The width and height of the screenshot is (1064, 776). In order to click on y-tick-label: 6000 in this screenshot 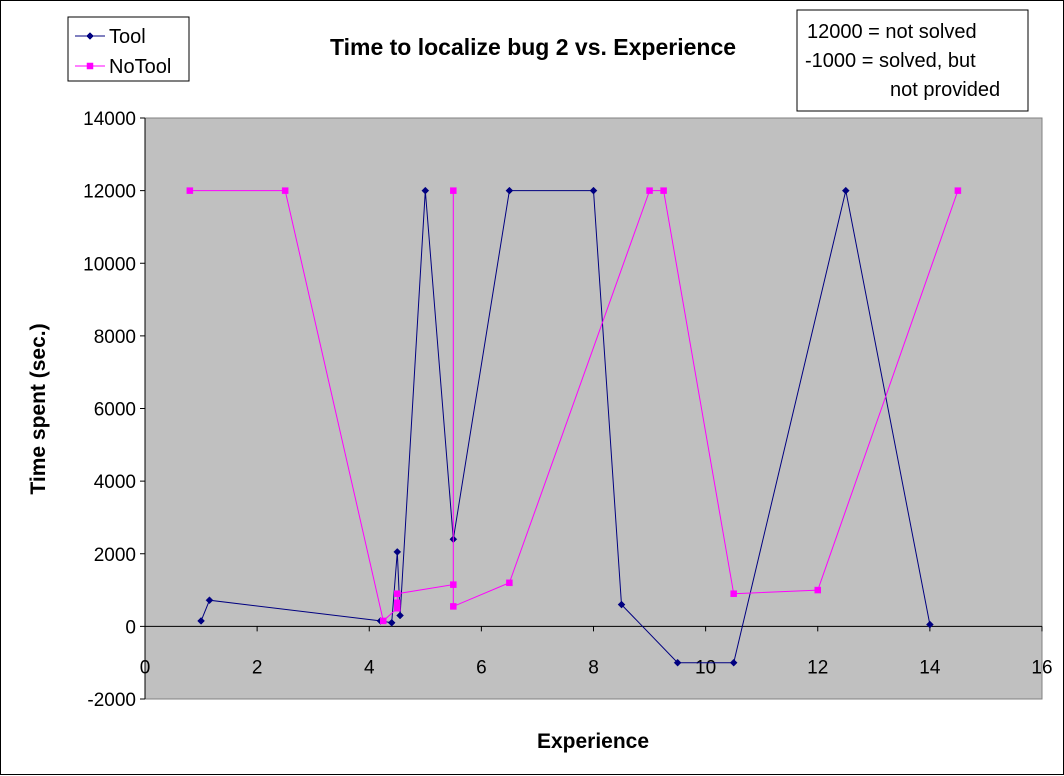, I will do `click(115, 410)`.